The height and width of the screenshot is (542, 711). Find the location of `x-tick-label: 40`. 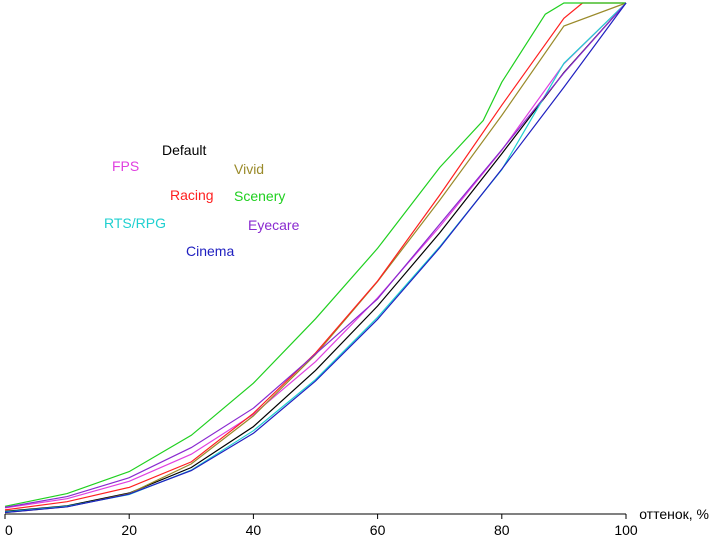

x-tick-label: 40 is located at coordinates (254, 530).